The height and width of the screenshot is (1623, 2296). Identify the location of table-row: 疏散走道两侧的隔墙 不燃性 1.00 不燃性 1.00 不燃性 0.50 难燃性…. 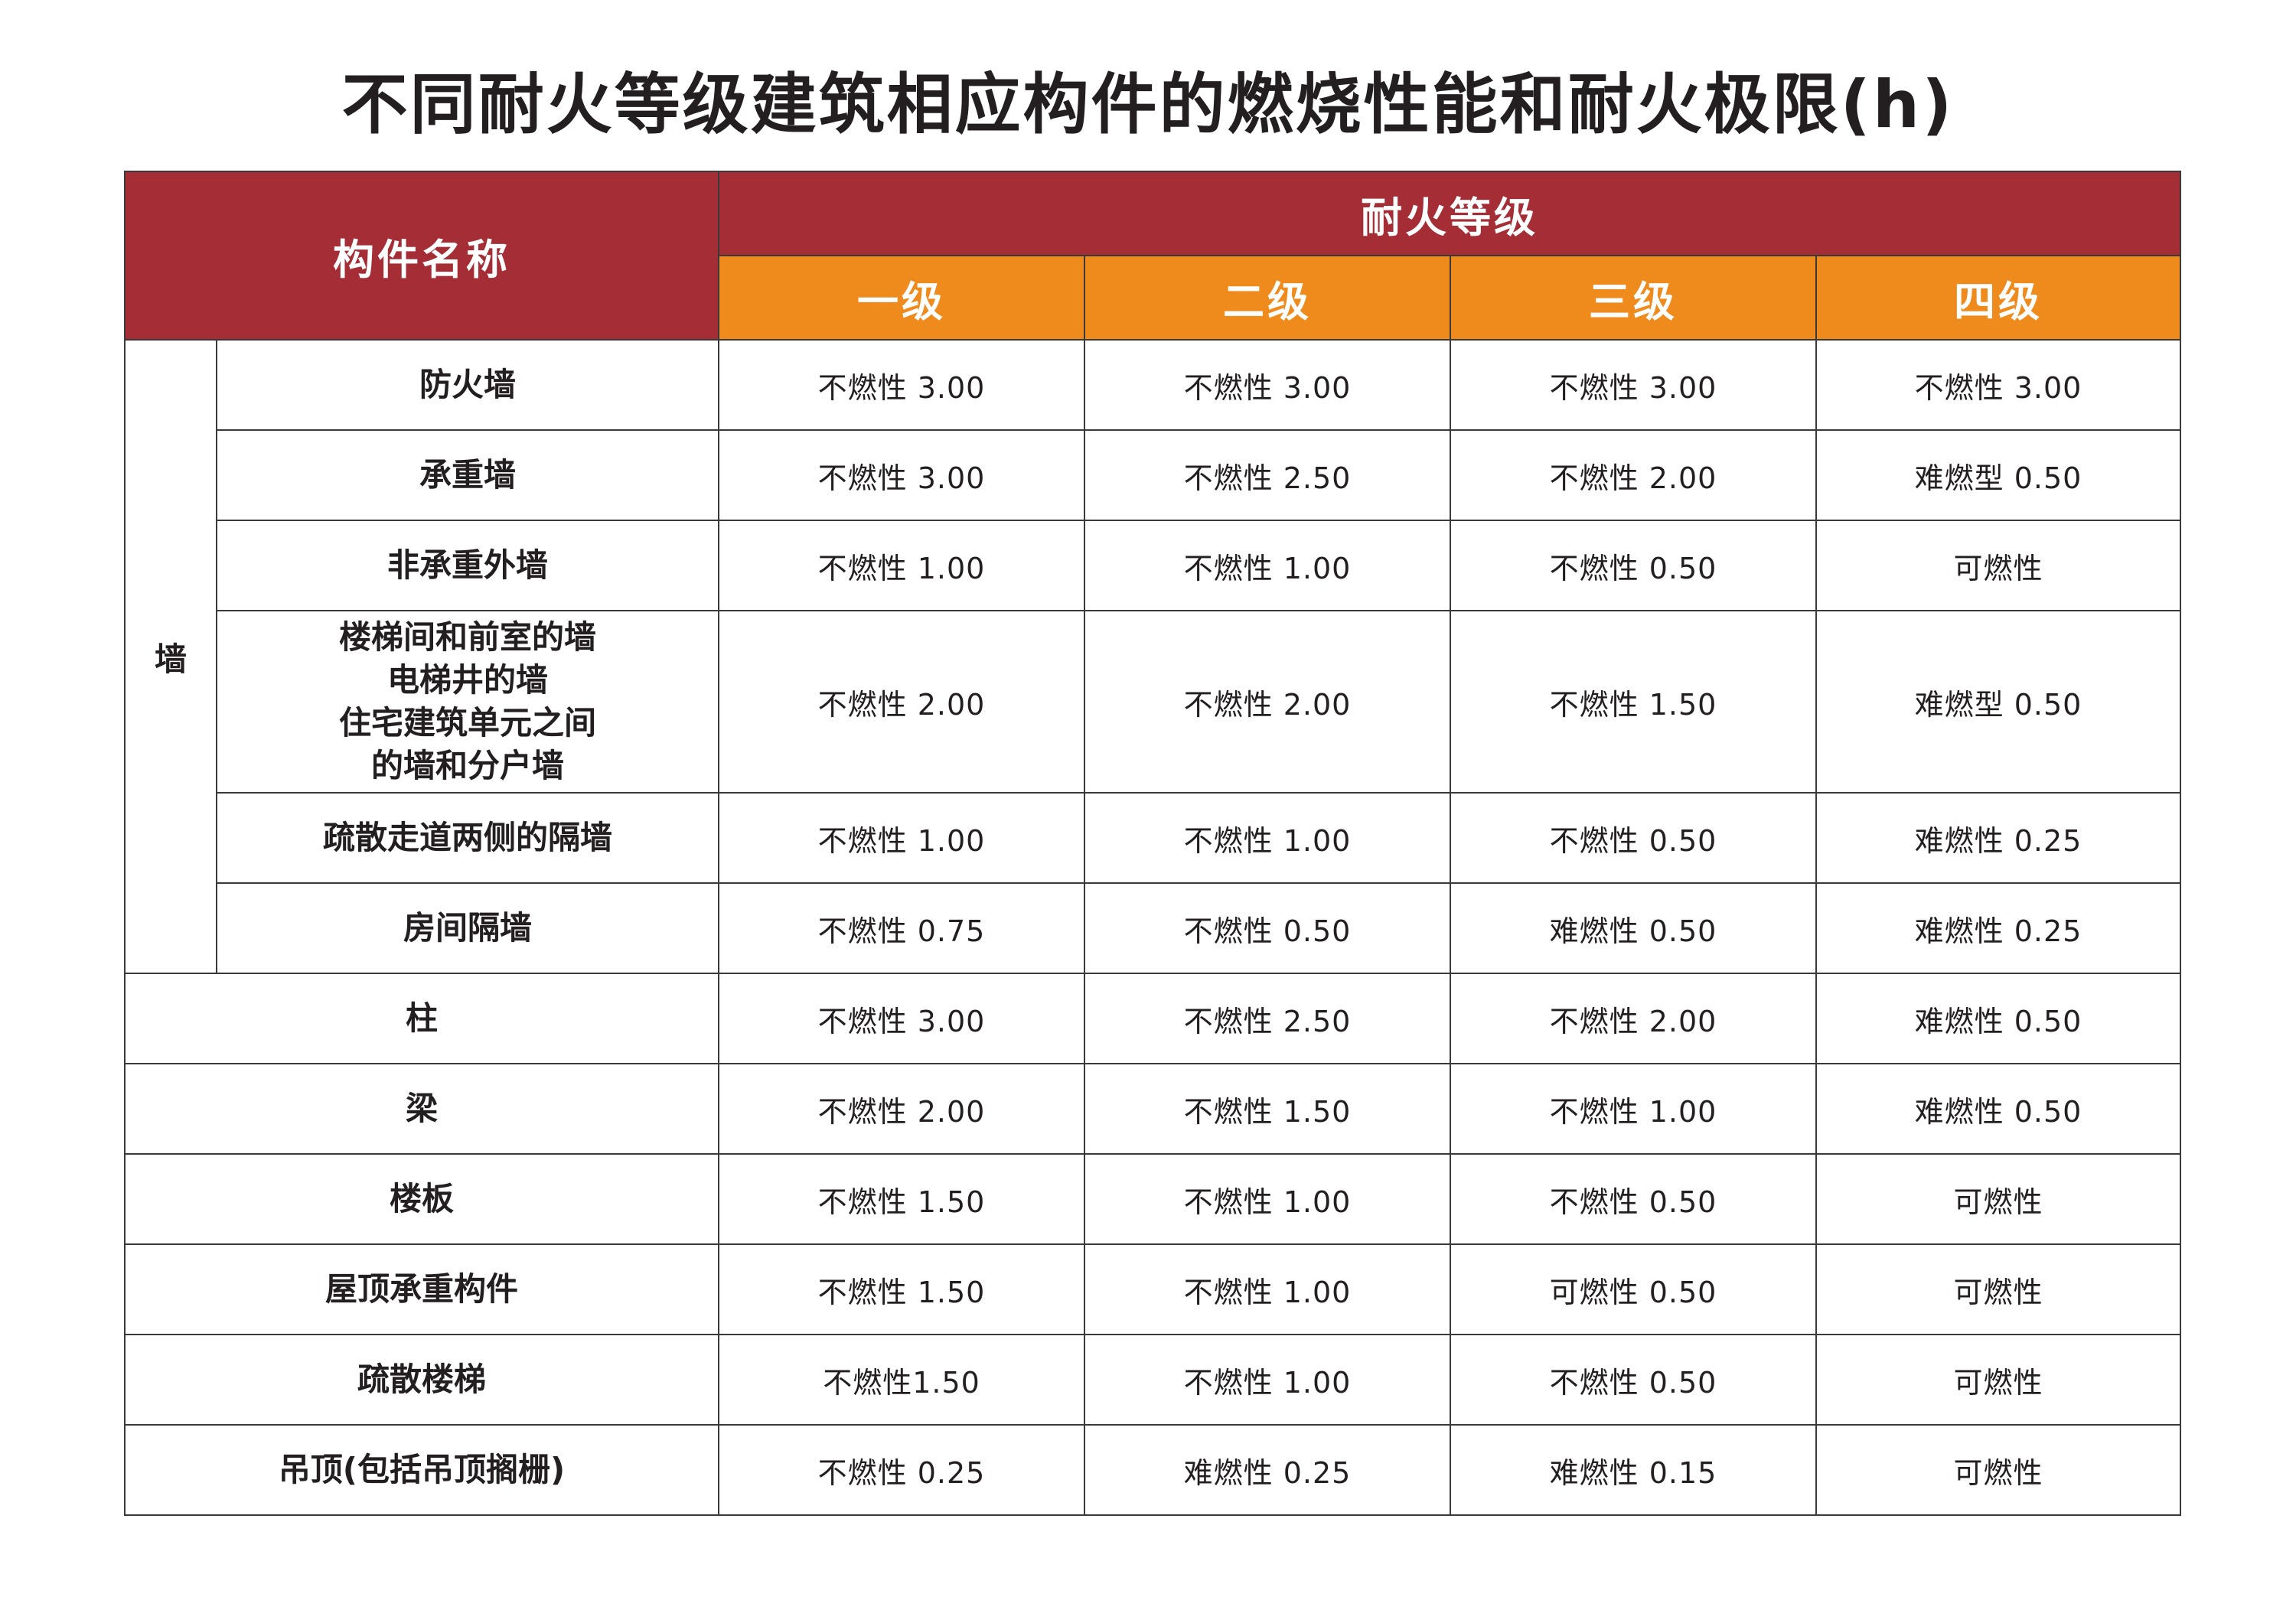
(1153, 838).